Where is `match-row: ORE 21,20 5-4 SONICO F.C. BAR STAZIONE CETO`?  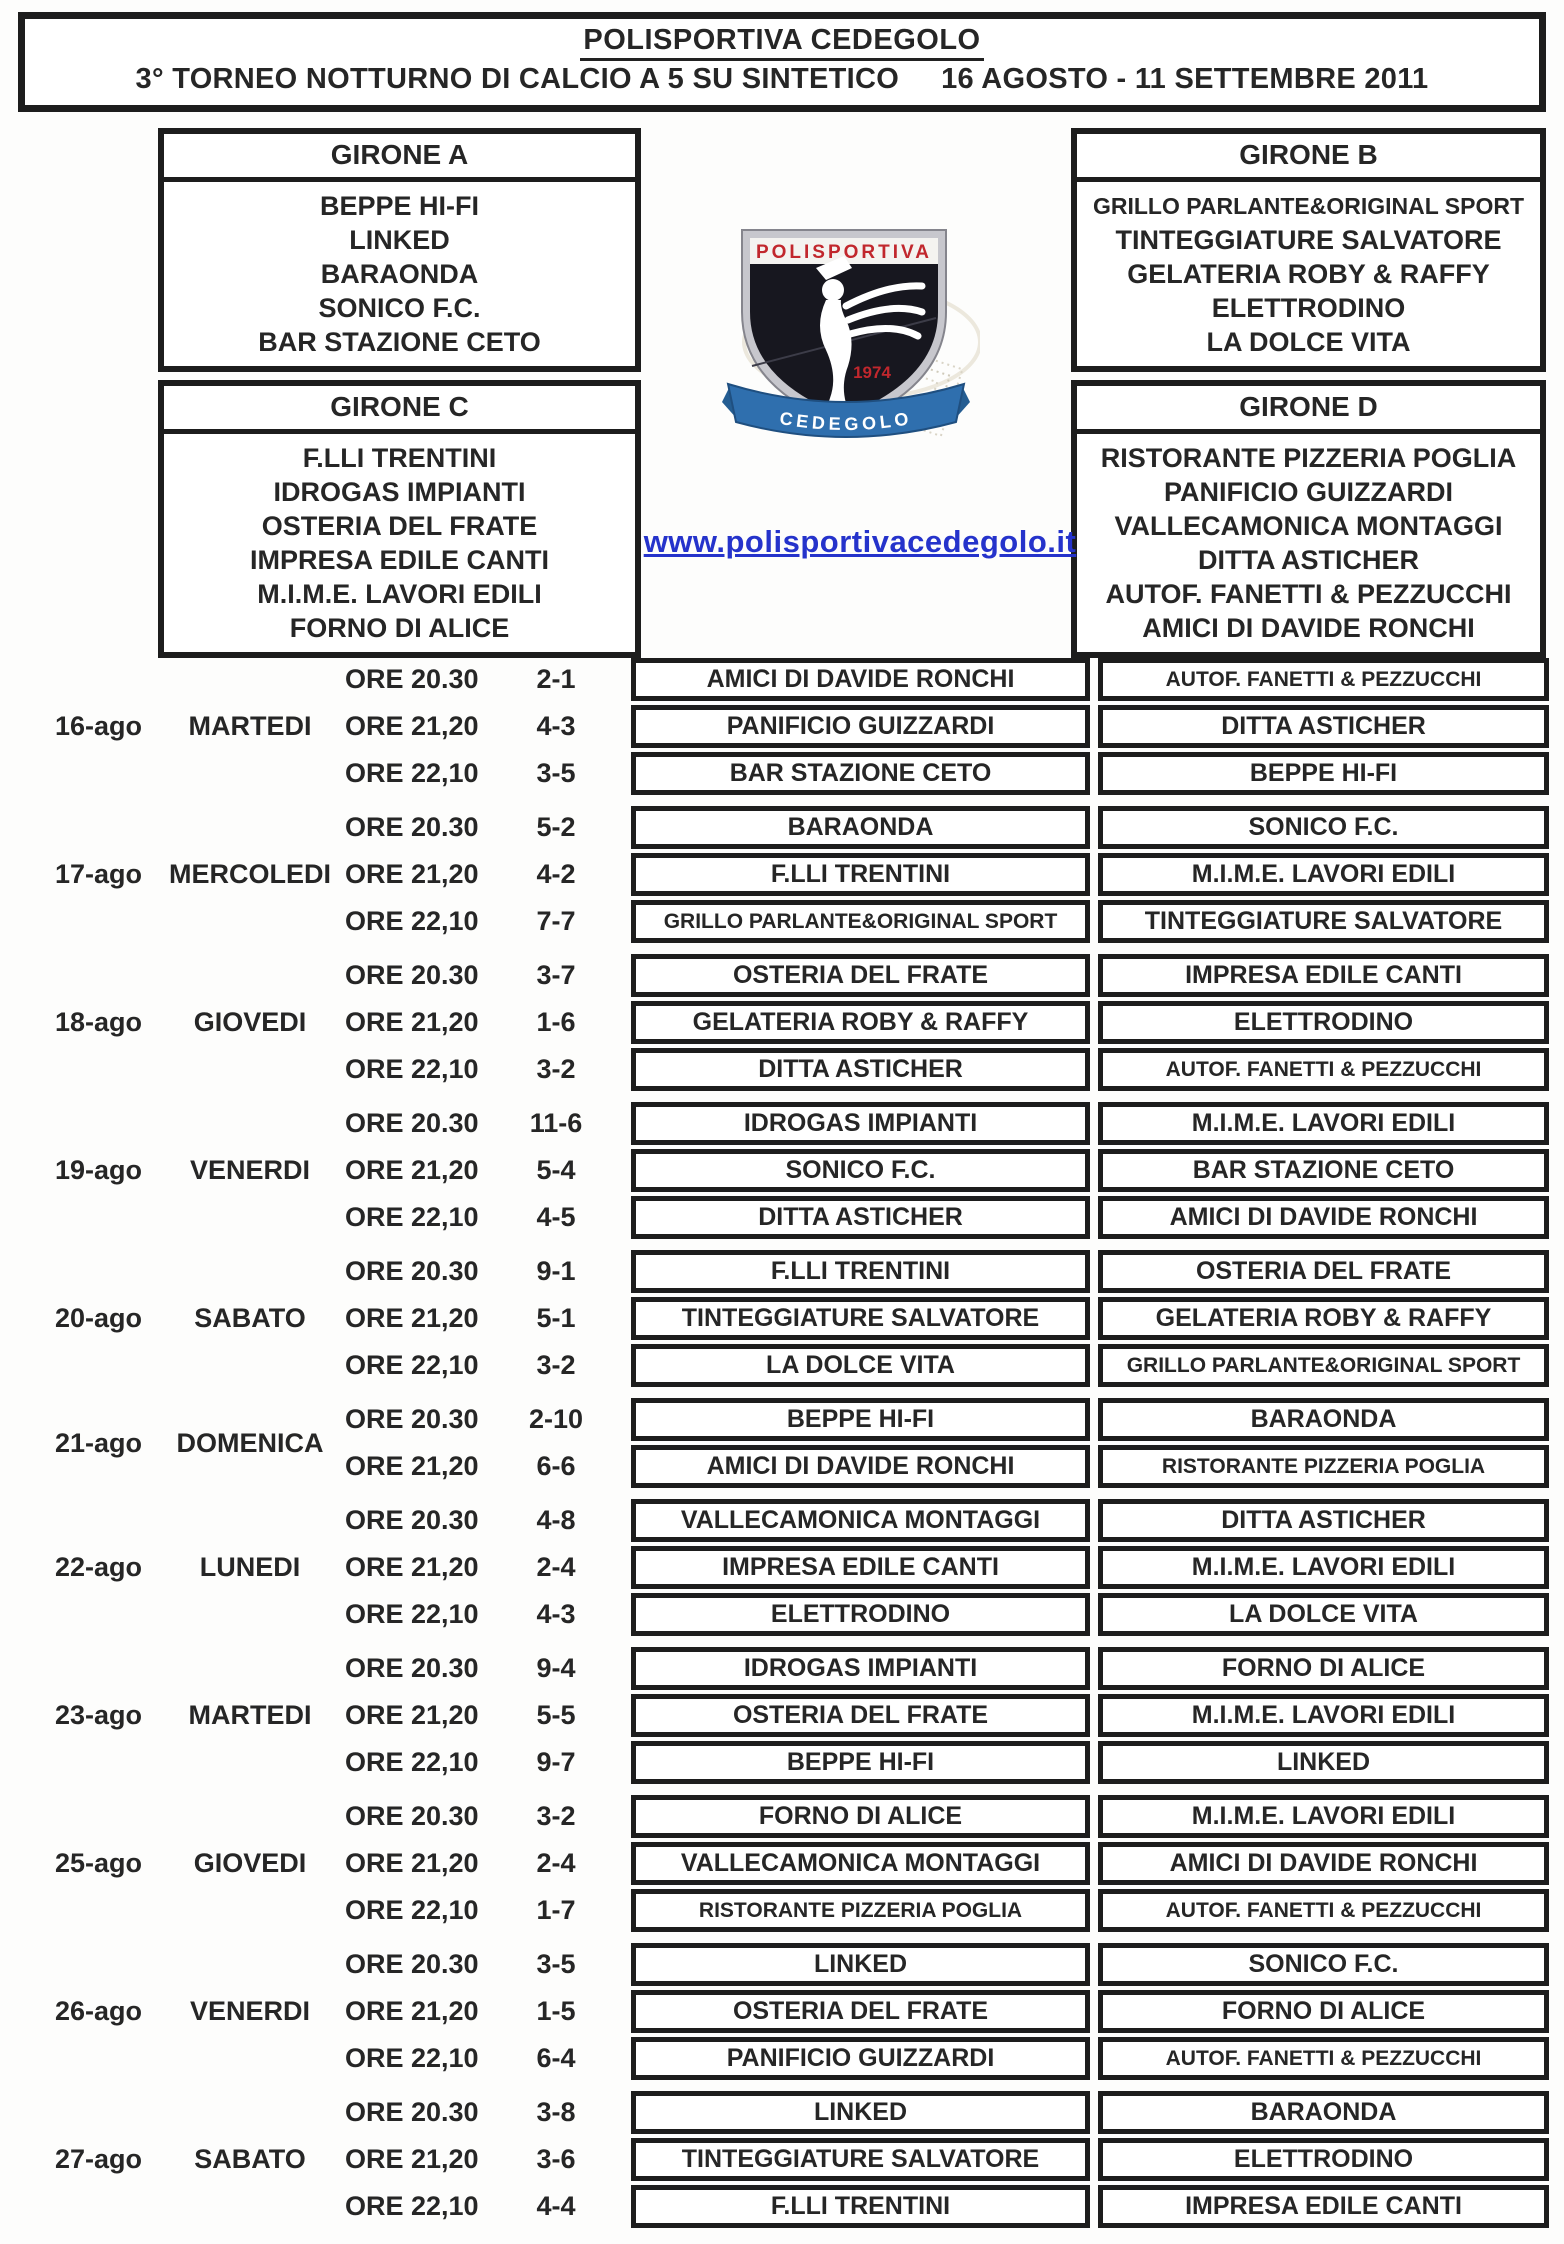
match-row: ORE 21,20 5-4 SONICO F.C. BAR STAZIONE CETO is located at coordinates (947, 1170).